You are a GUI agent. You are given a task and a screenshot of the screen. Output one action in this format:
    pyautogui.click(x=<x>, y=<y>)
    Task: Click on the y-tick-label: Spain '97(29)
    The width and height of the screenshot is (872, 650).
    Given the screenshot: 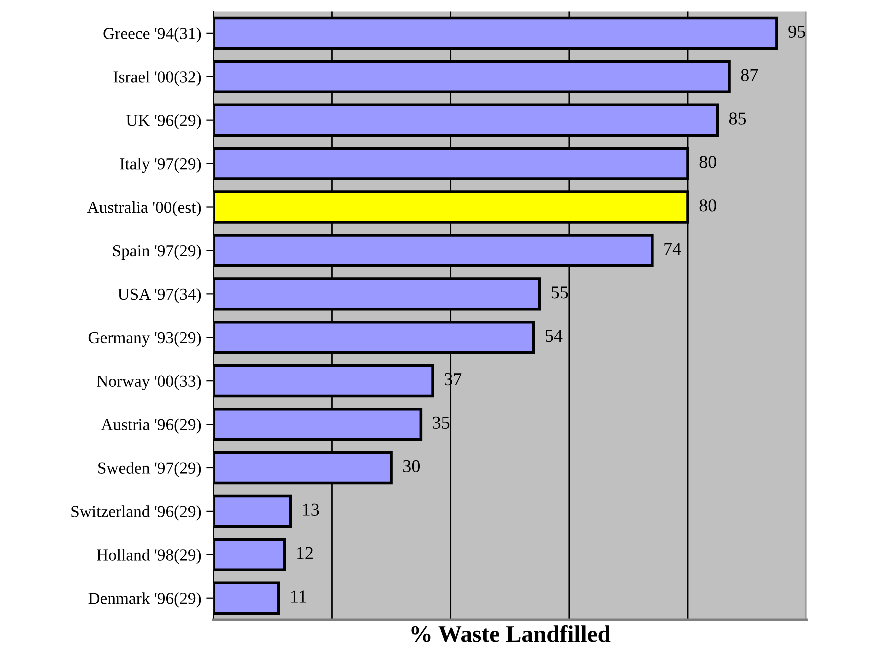 What is the action you would take?
    pyautogui.click(x=157, y=252)
    